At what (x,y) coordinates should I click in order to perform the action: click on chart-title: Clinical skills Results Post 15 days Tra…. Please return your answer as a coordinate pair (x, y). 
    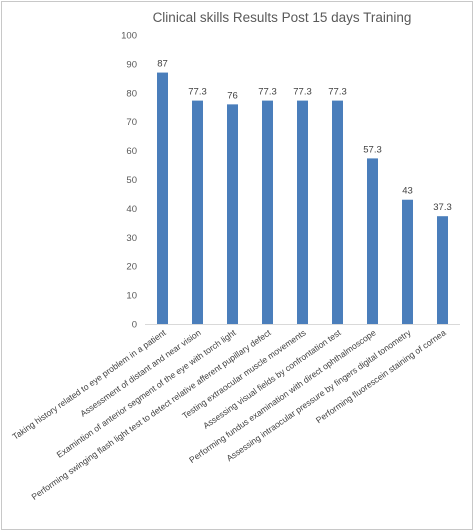
    Looking at the image, I should click on (282, 17).